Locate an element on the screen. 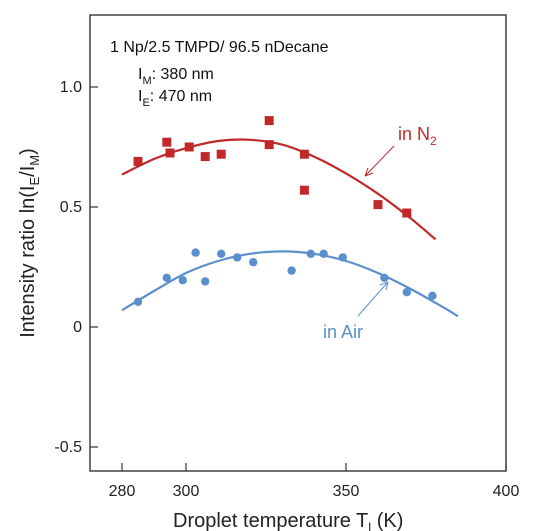  im-label: IM: 380 nm is located at coordinates (176, 76).